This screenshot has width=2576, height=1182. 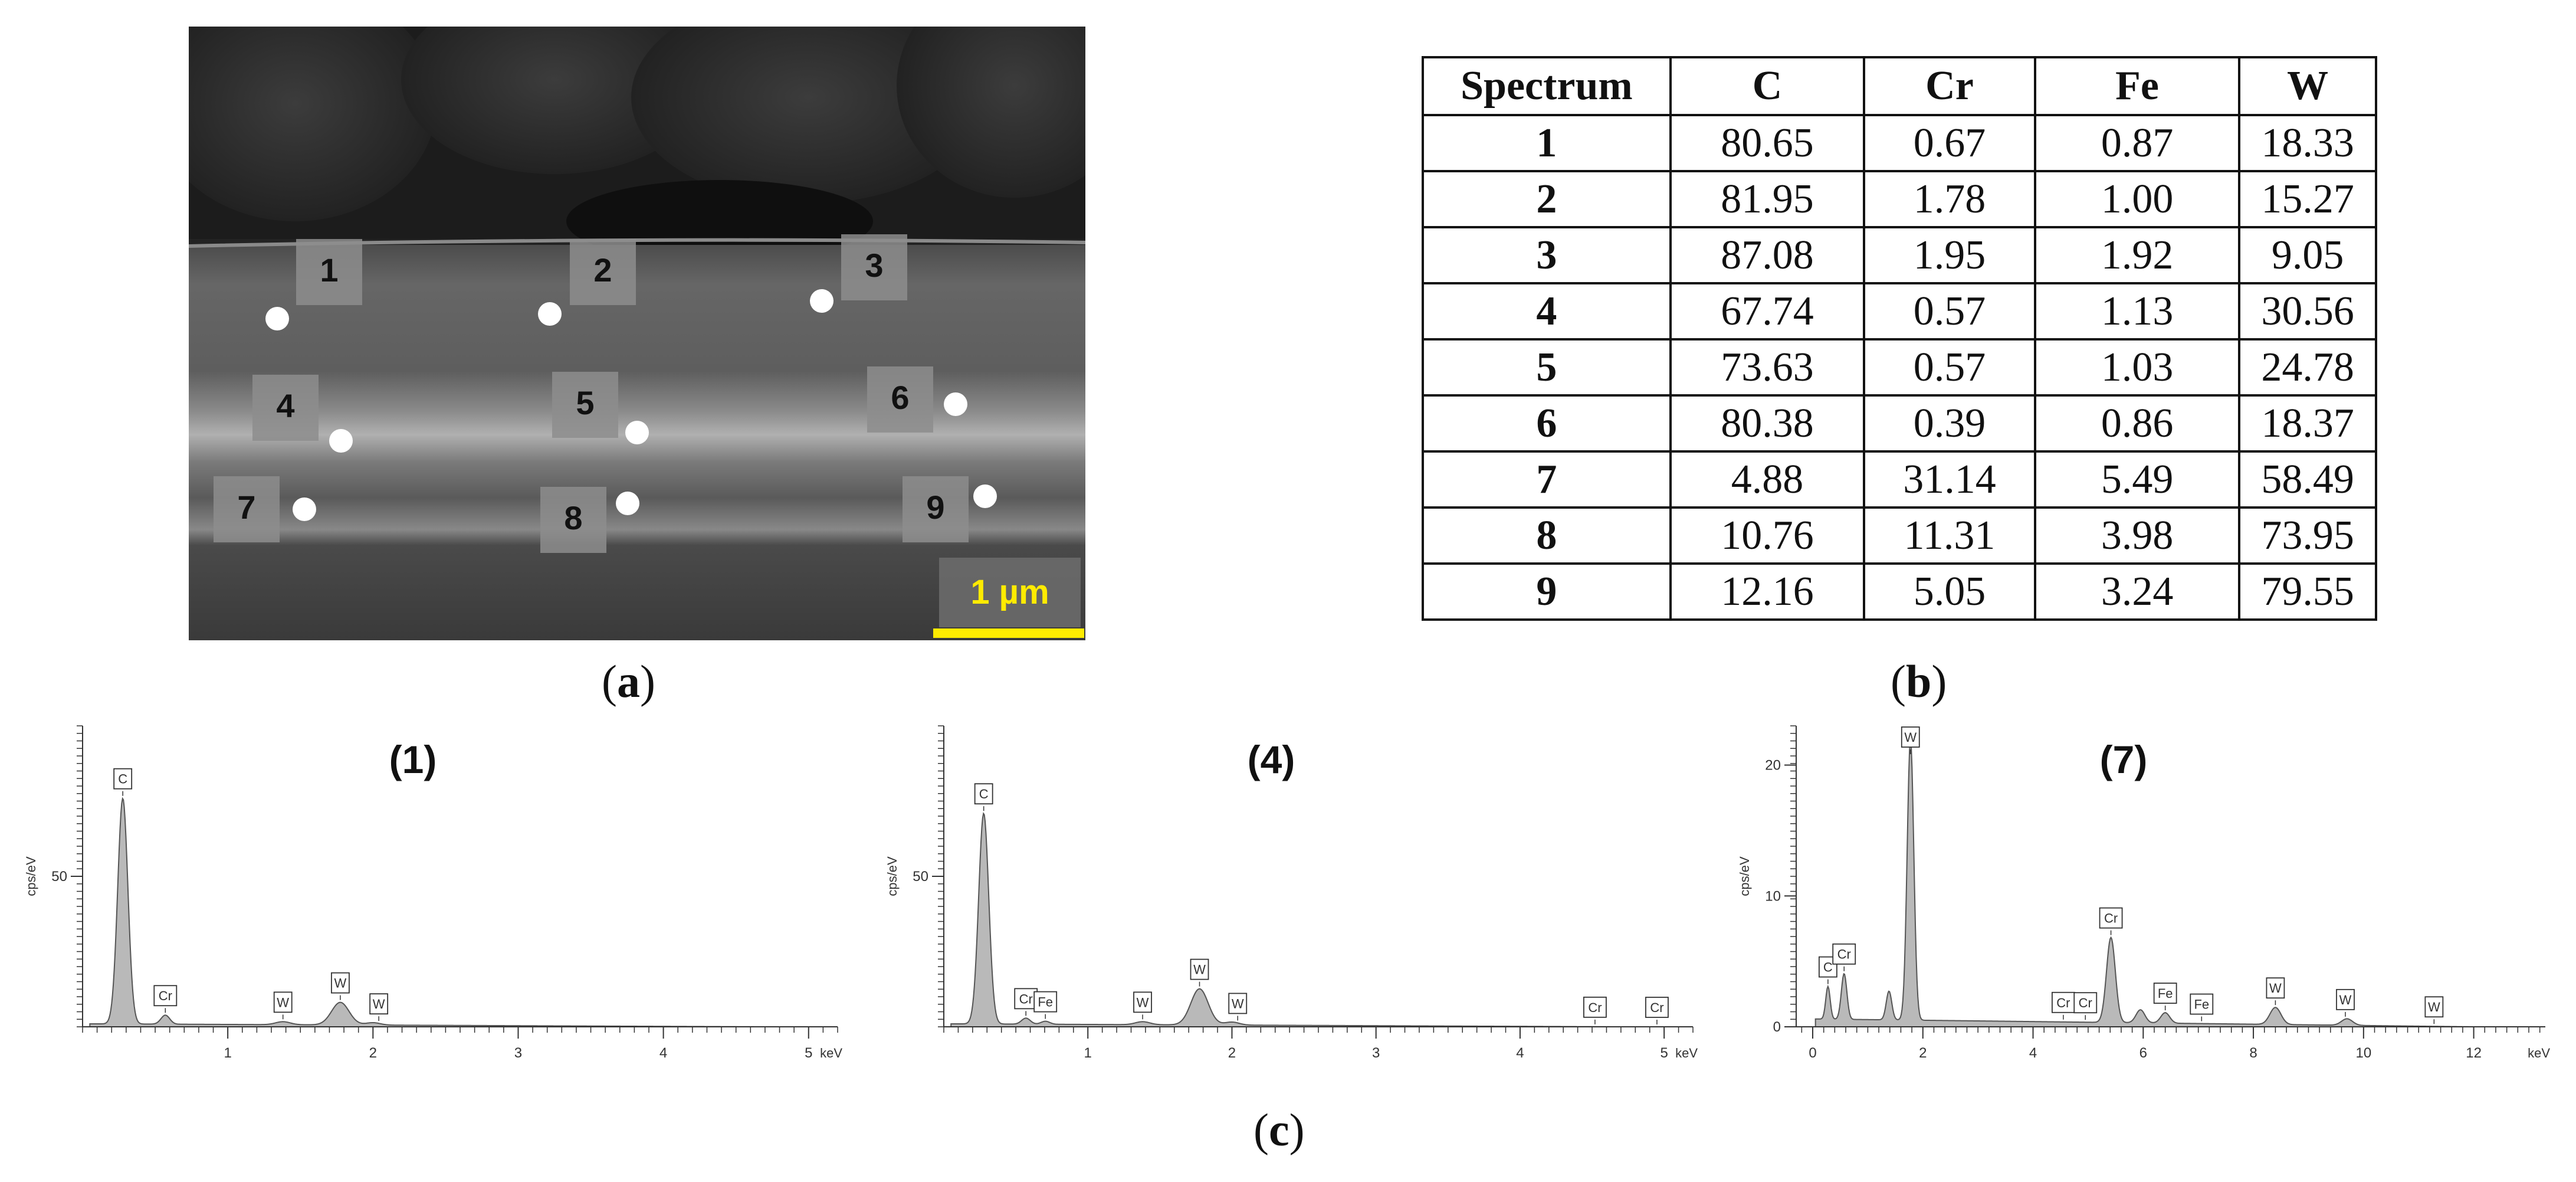 What do you see at coordinates (1291, 893) in the screenshot?
I see `spectrum-chart-4: 1 2 3 4 5 keV 50 cps/eV (4) C Cr Fe W W W Cr Cr` at bounding box center [1291, 893].